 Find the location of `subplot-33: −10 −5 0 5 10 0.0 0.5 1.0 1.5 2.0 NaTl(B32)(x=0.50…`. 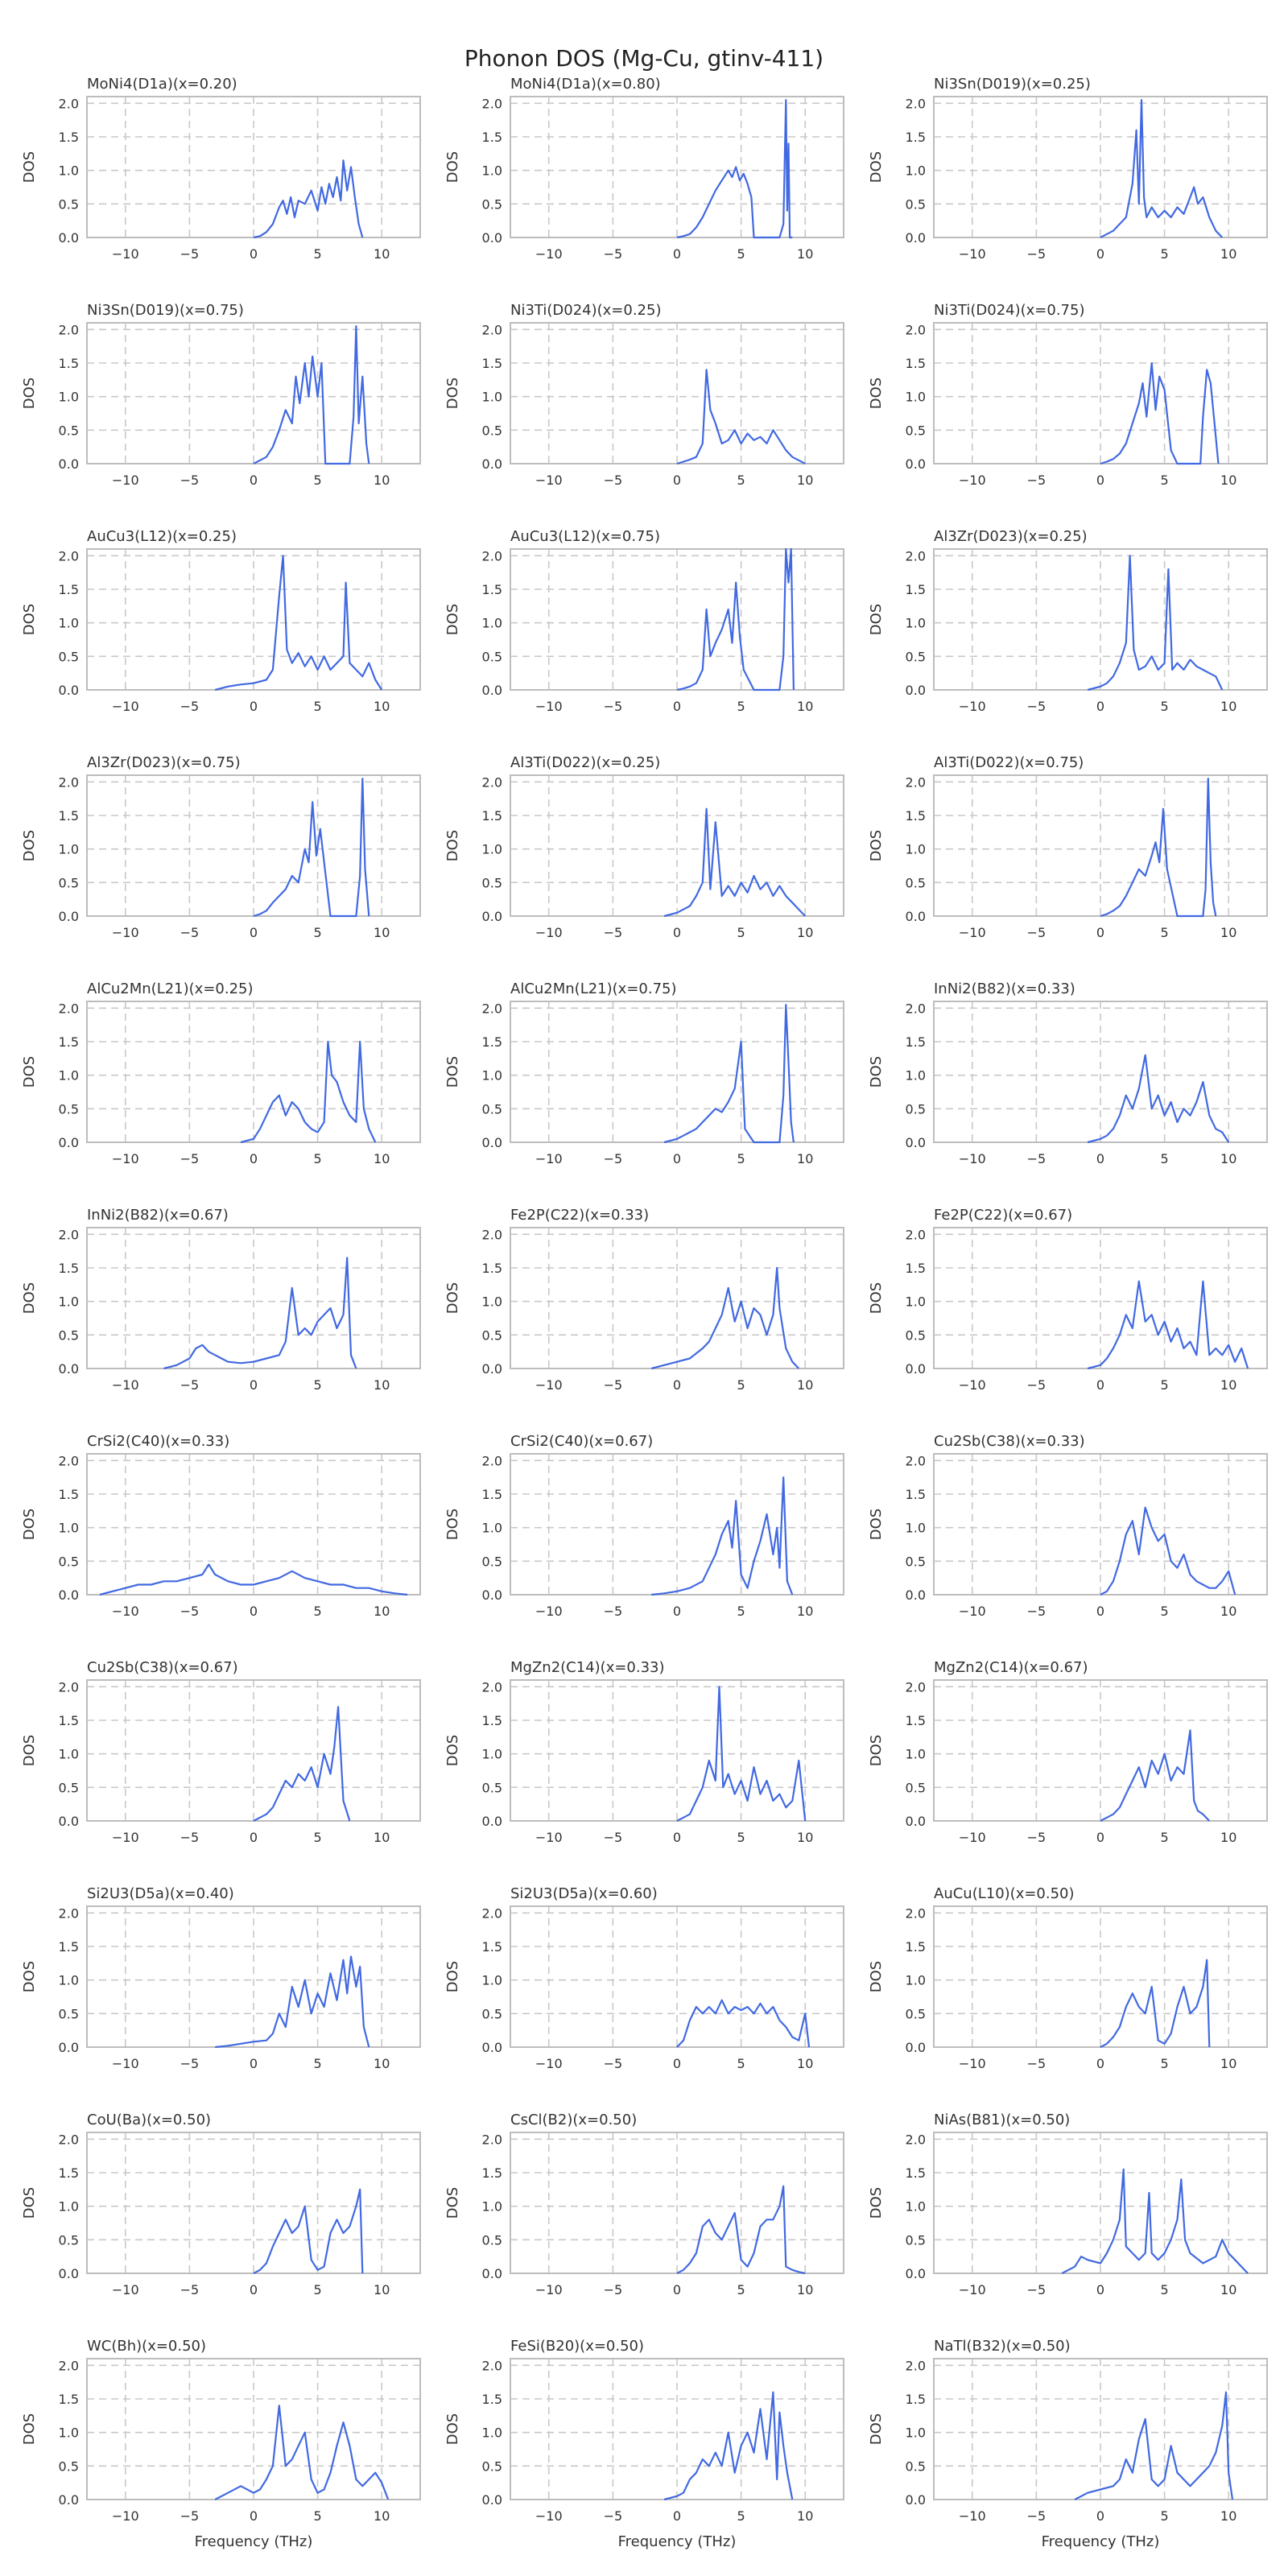

subplot-33: −10 −5 0 5 10 0.0 0.5 1.0 1.5 2.0 NaTl(B32)(x=0.50… is located at coordinates (1068, 2444).